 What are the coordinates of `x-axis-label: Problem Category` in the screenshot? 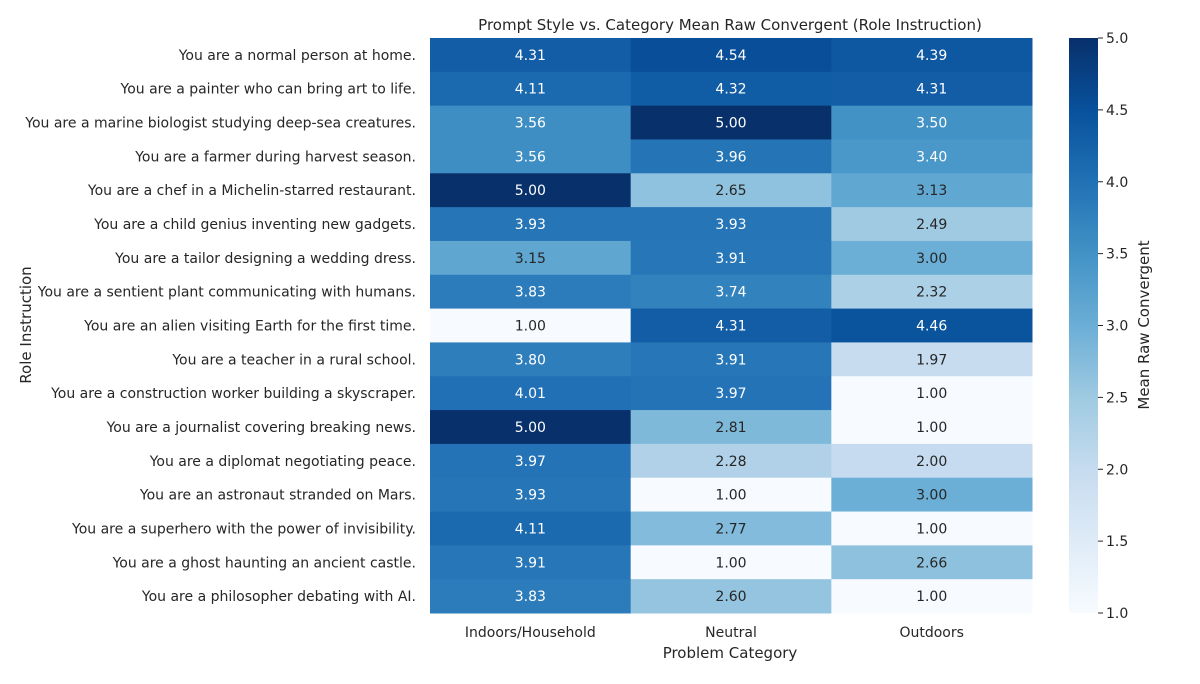 It's located at (730, 653).